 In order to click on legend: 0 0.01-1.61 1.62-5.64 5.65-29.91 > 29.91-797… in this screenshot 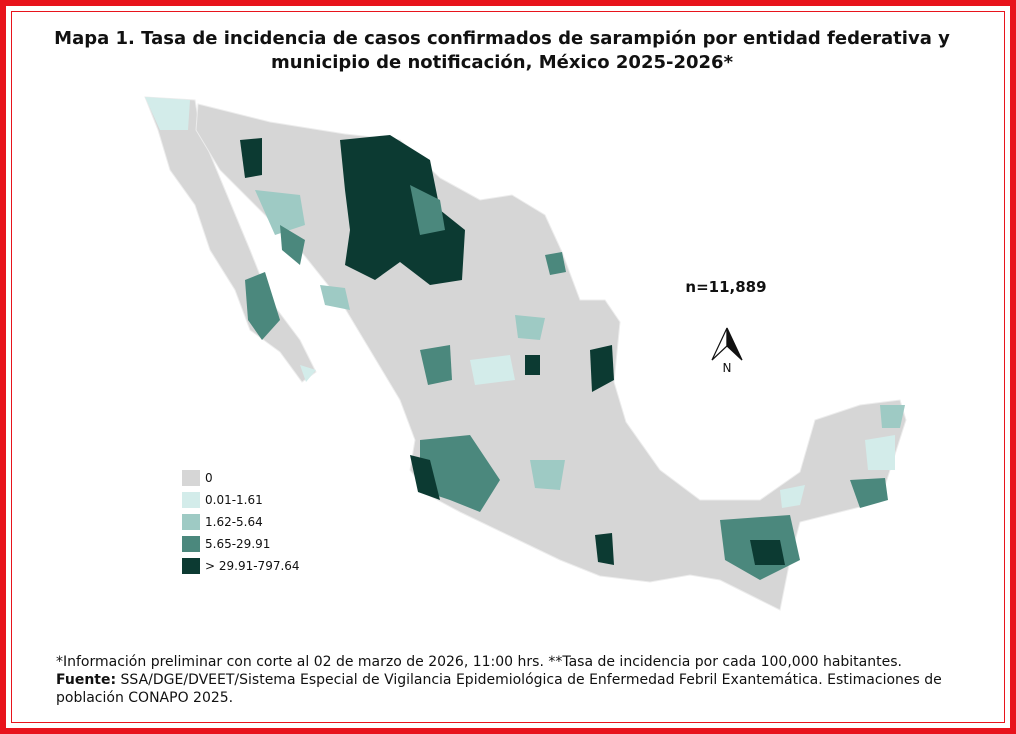, I will do `click(241, 522)`.